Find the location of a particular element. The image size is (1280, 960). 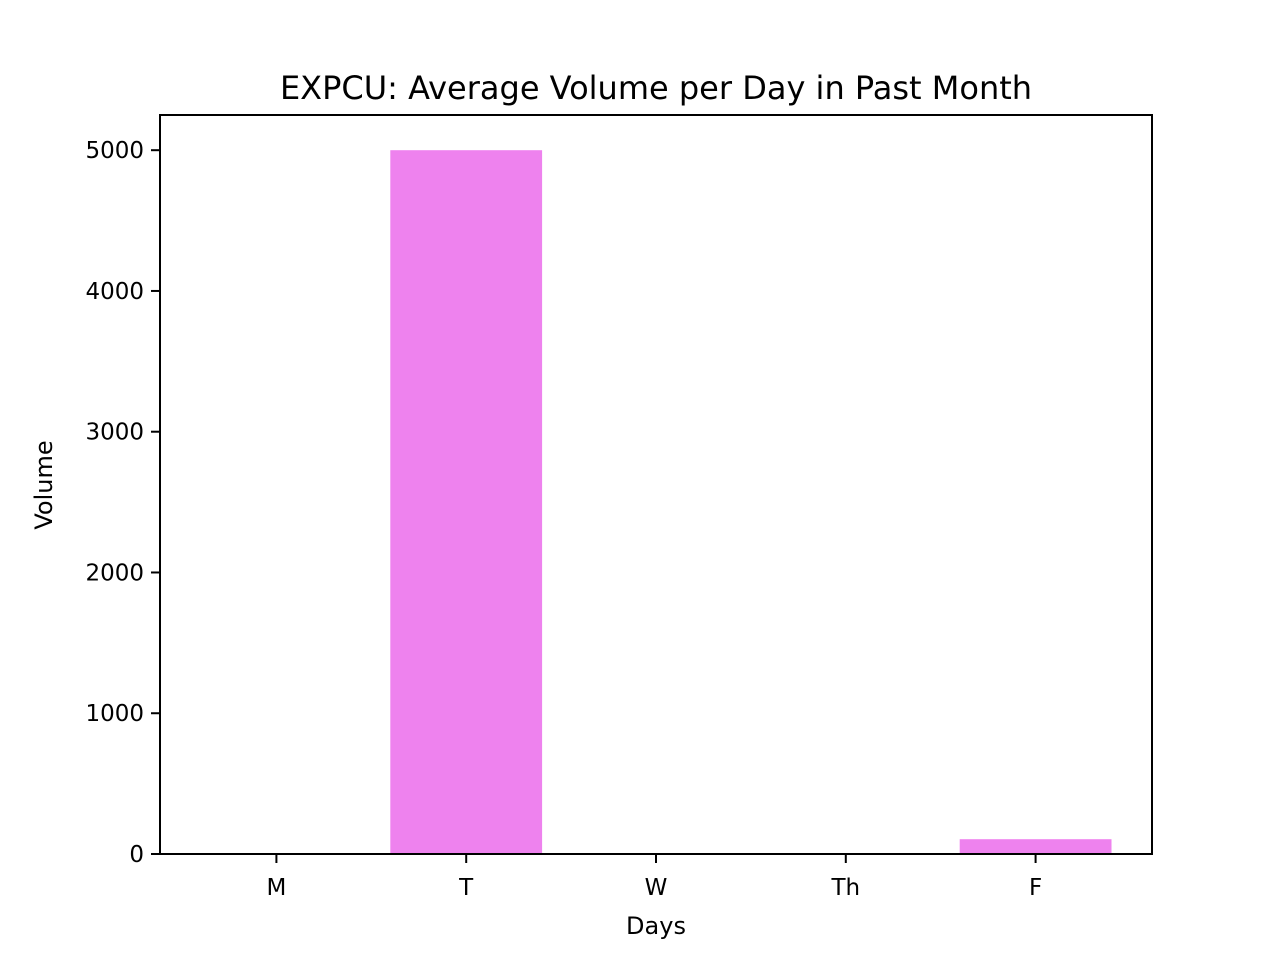

y-tick-label: 0 is located at coordinates (136, 855).